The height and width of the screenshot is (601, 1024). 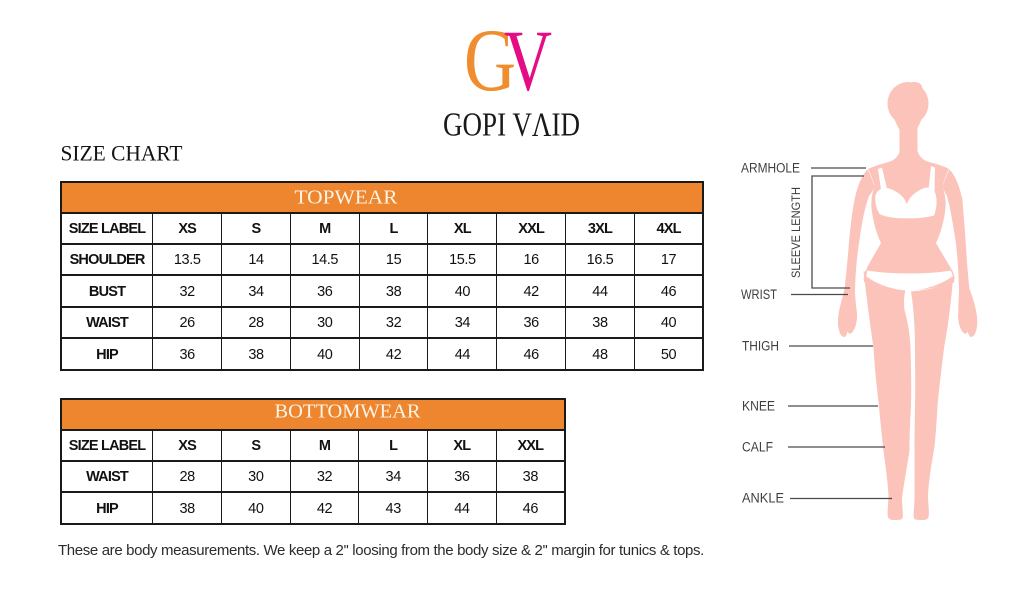 I want to click on svg-text: CALF, so click(x=757, y=447).